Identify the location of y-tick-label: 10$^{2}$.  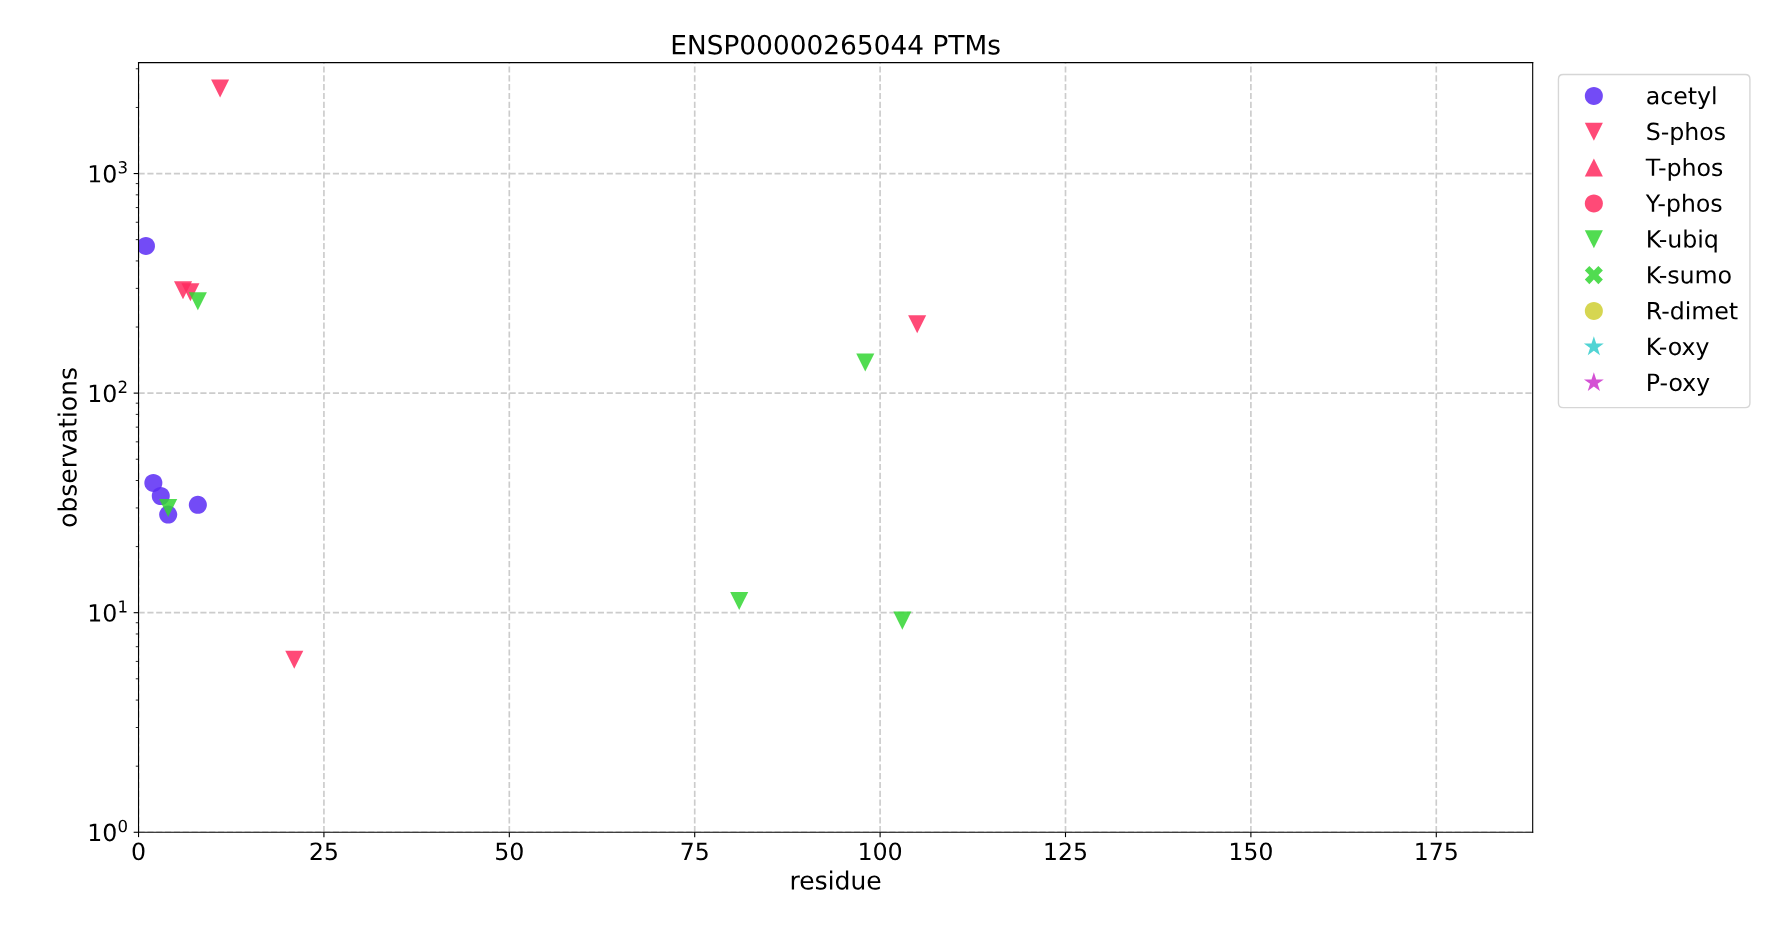
(108, 391).